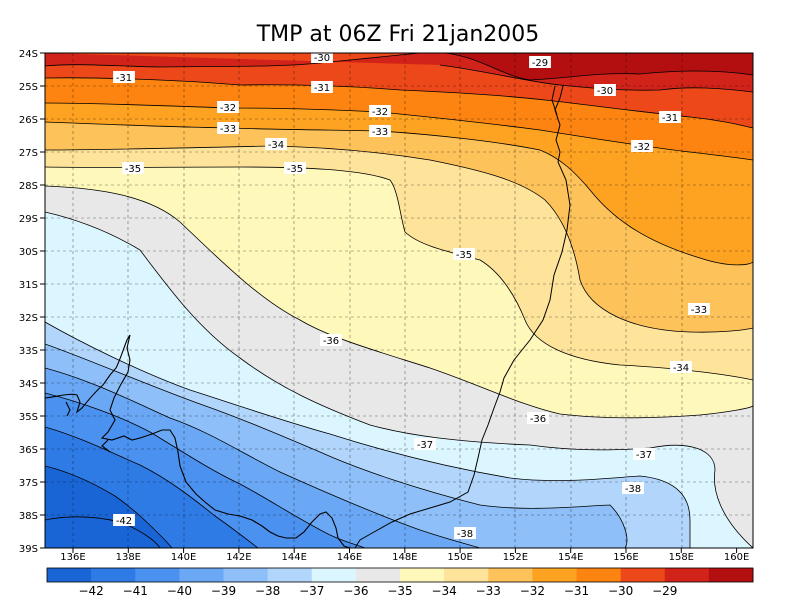 The height and width of the screenshot is (600, 800). Describe the element at coordinates (398, 34) in the screenshot. I see `map-title: TMP at 06Z Fri 21jan2005` at that location.